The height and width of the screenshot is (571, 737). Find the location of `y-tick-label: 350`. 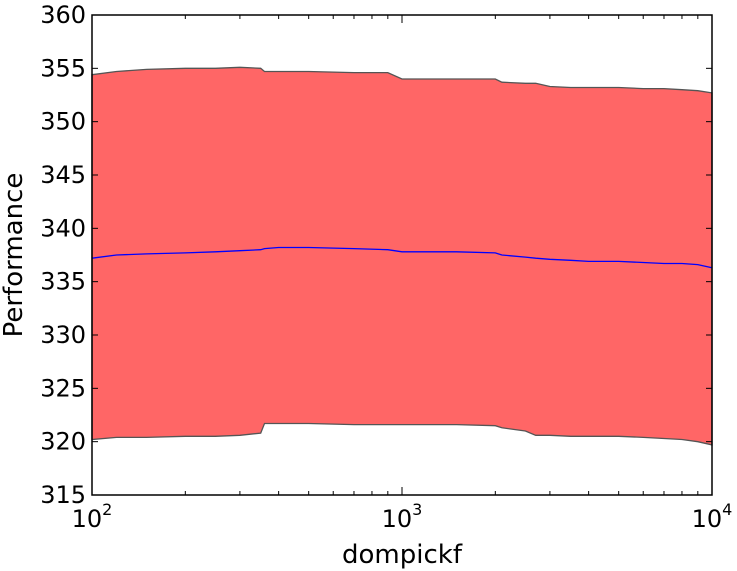

y-tick-label: 350 is located at coordinates (63, 122).